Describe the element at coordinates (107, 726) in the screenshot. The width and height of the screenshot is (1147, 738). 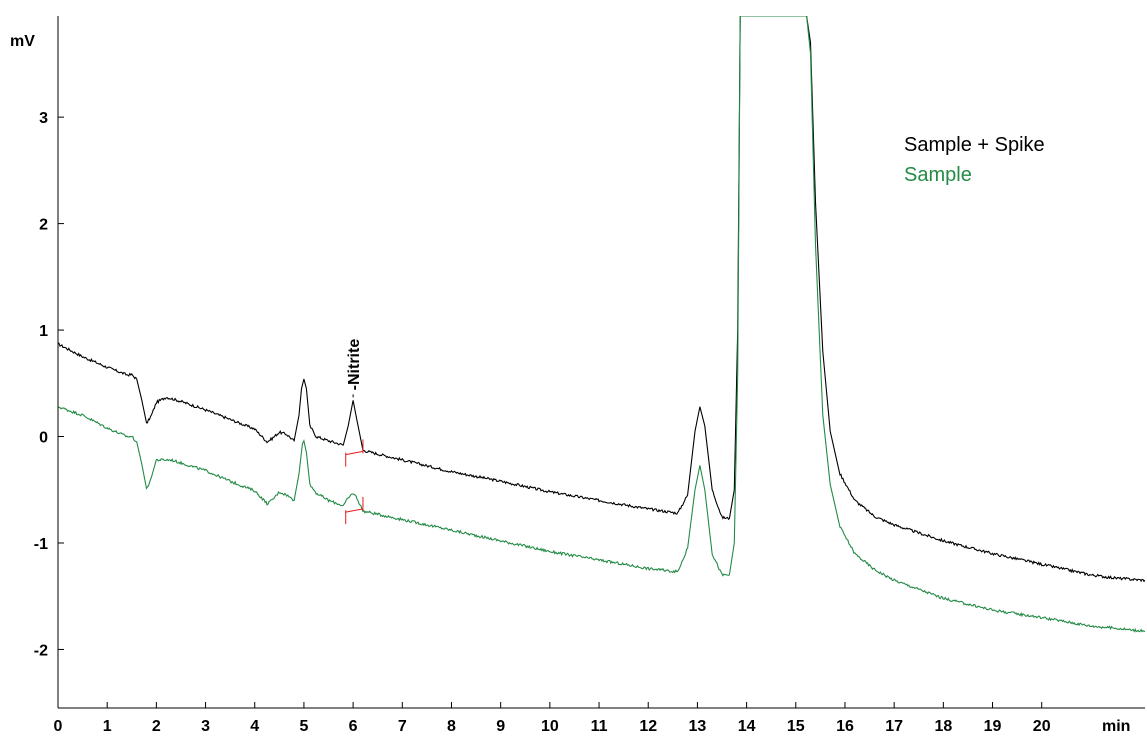
I see `x-tick-label: 1` at that location.